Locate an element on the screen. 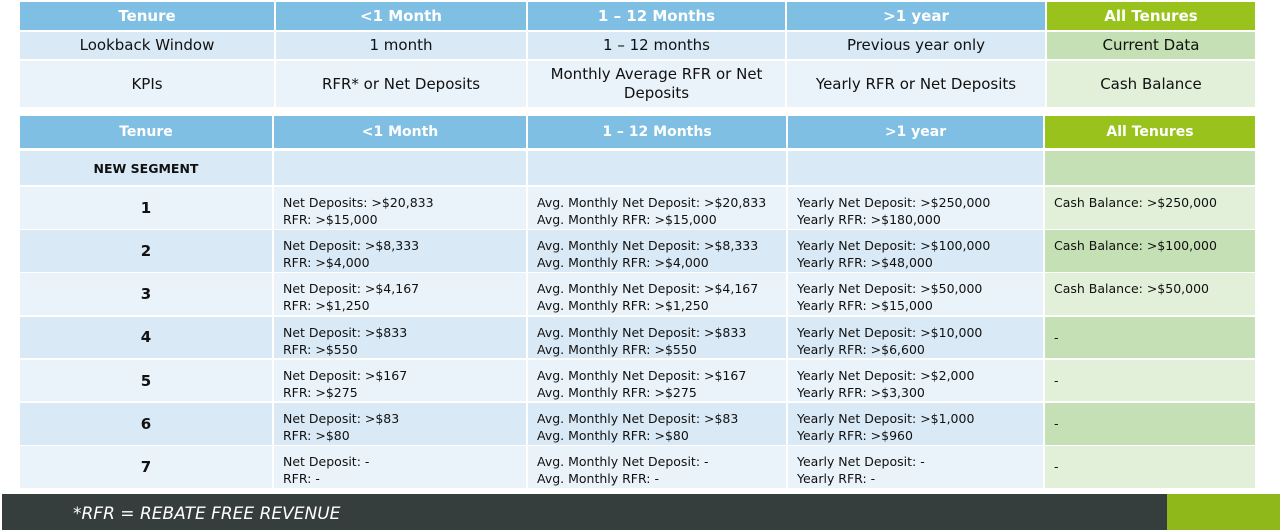 This screenshot has width=1280, height=530. cell-line: RFR: >$15,000 is located at coordinates (330, 219).